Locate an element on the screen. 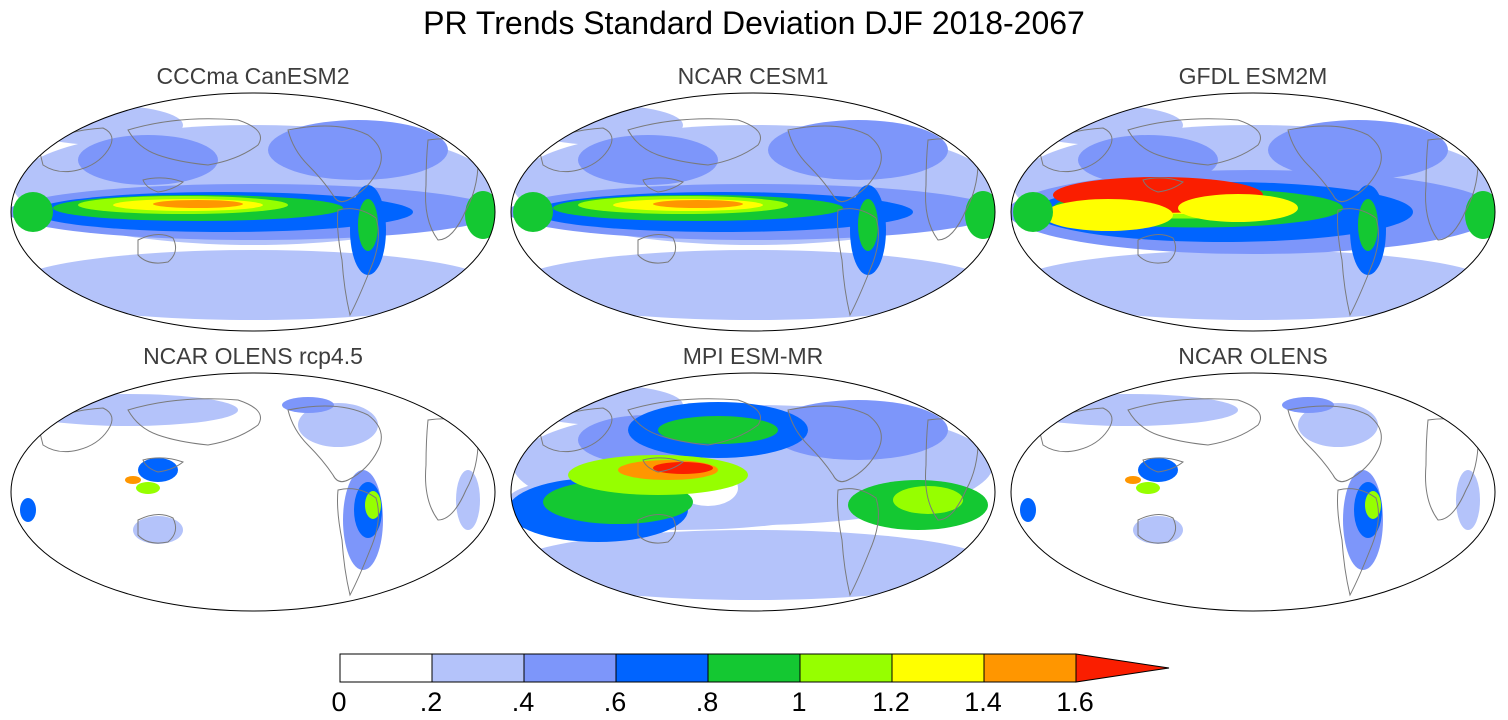 This screenshot has height=720, width=1508. map-panel-ncar-olens-rcp45: NCAR OLENS rcp4.5 is located at coordinates (253, 479).